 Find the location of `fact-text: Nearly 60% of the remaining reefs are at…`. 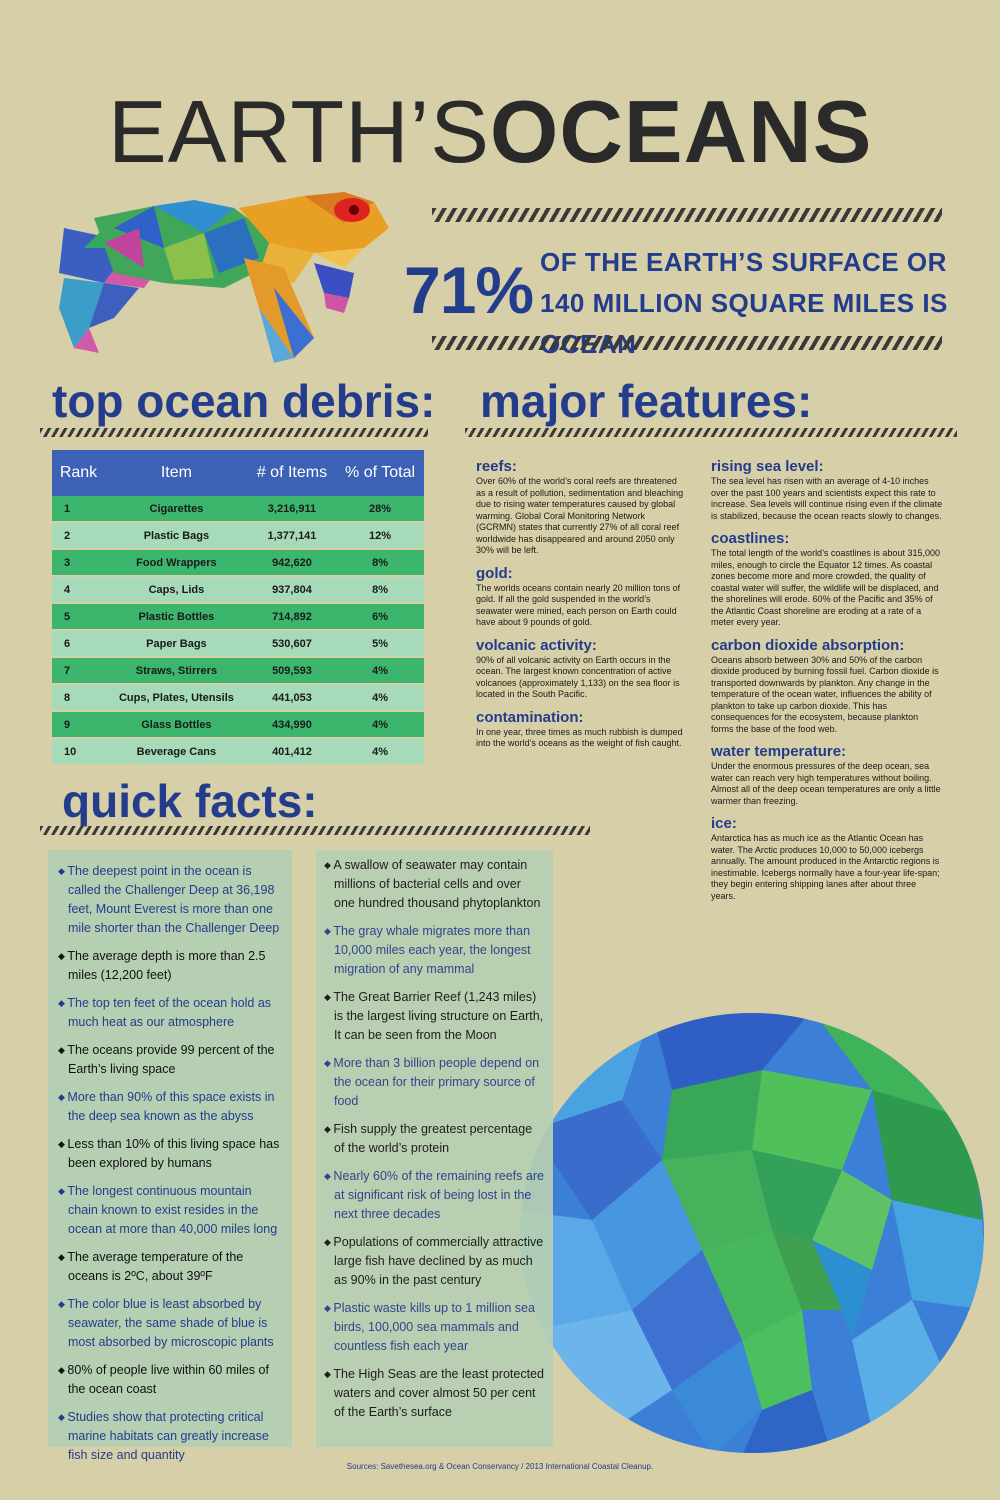

fact-text: Nearly 60% of the remaining reefs are at… is located at coordinates (438, 1195).